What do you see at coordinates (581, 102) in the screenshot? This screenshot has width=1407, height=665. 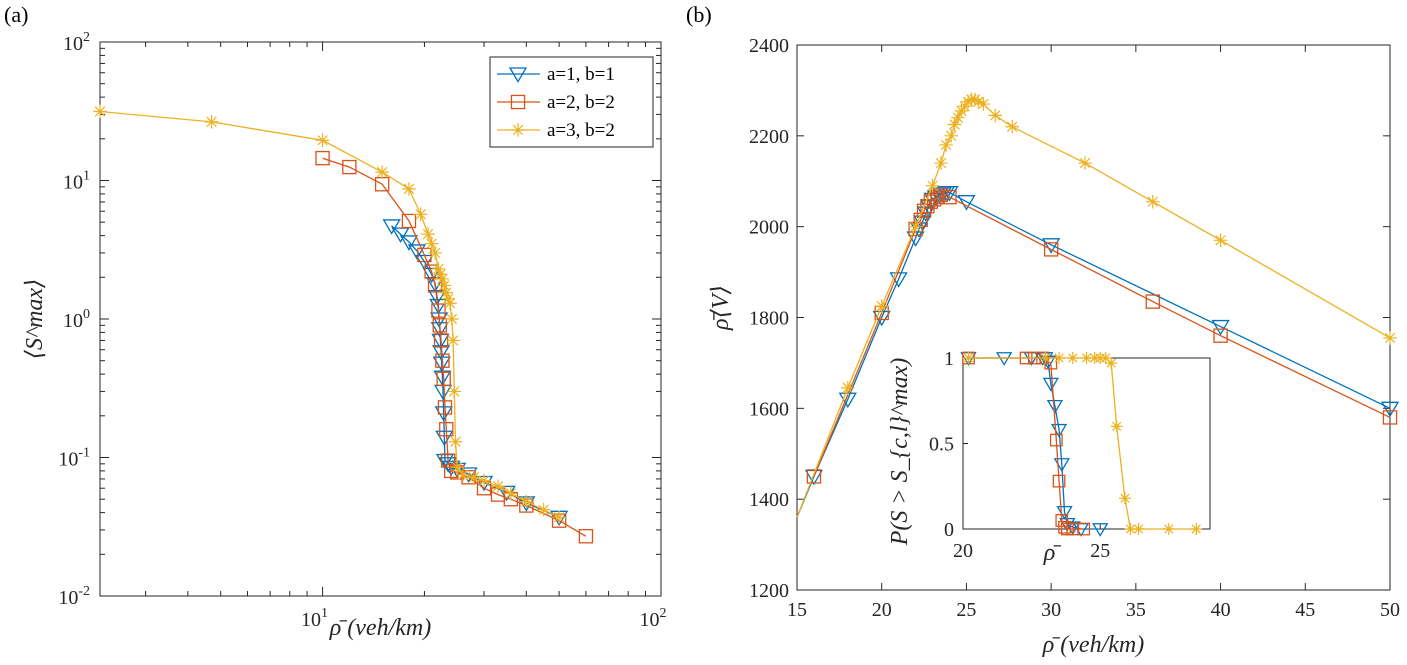 I see `legend-label: a=2, b=2` at bounding box center [581, 102].